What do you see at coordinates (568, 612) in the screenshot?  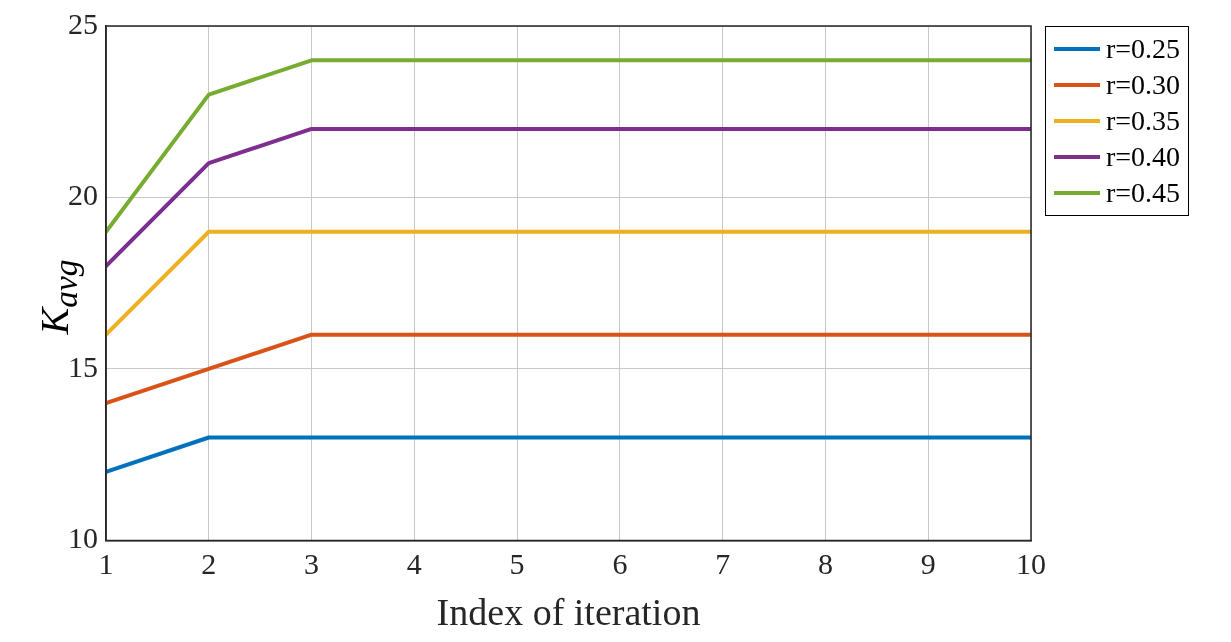 I see `x-axis-title: Index of iteration` at bounding box center [568, 612].